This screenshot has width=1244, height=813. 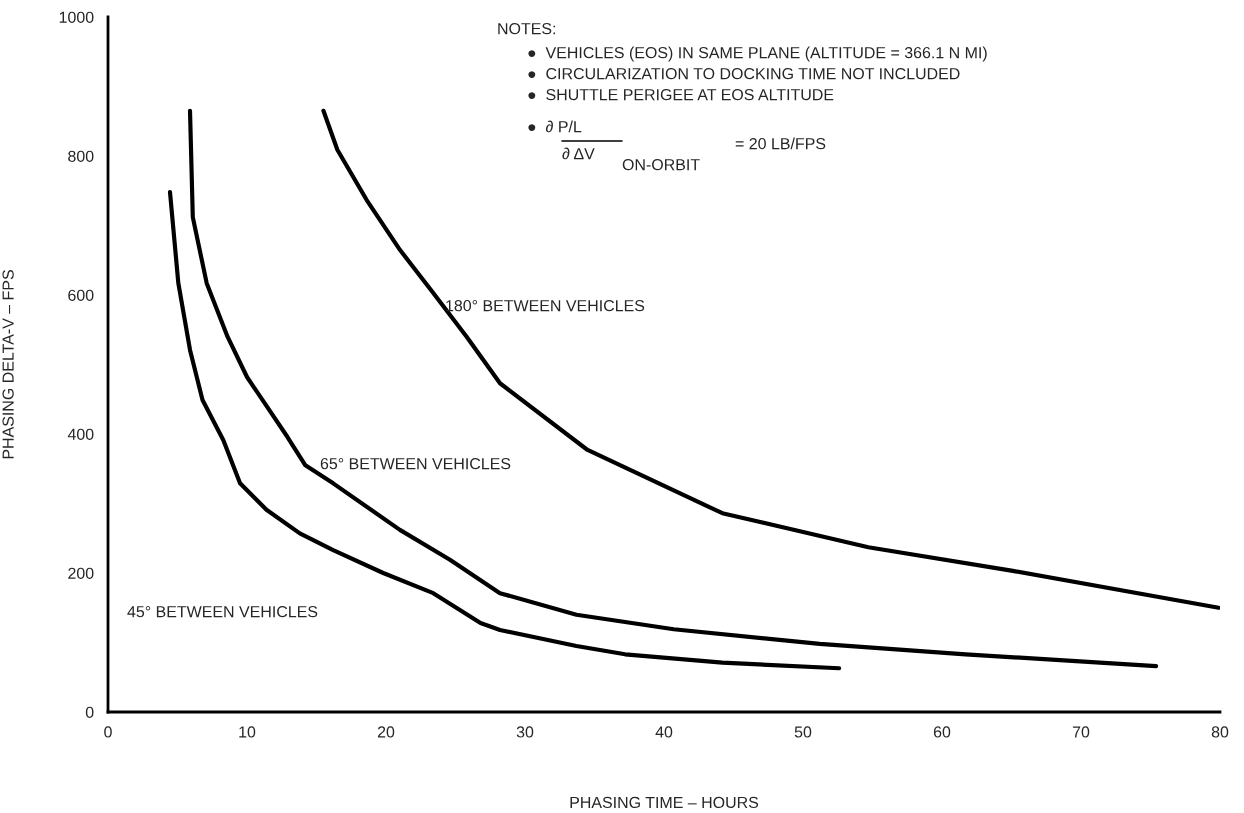 What do you see at coordinates (578, 153) in the screenshot?
I see `annotation: ∂ ΔV` at bounding box center [578, 153].